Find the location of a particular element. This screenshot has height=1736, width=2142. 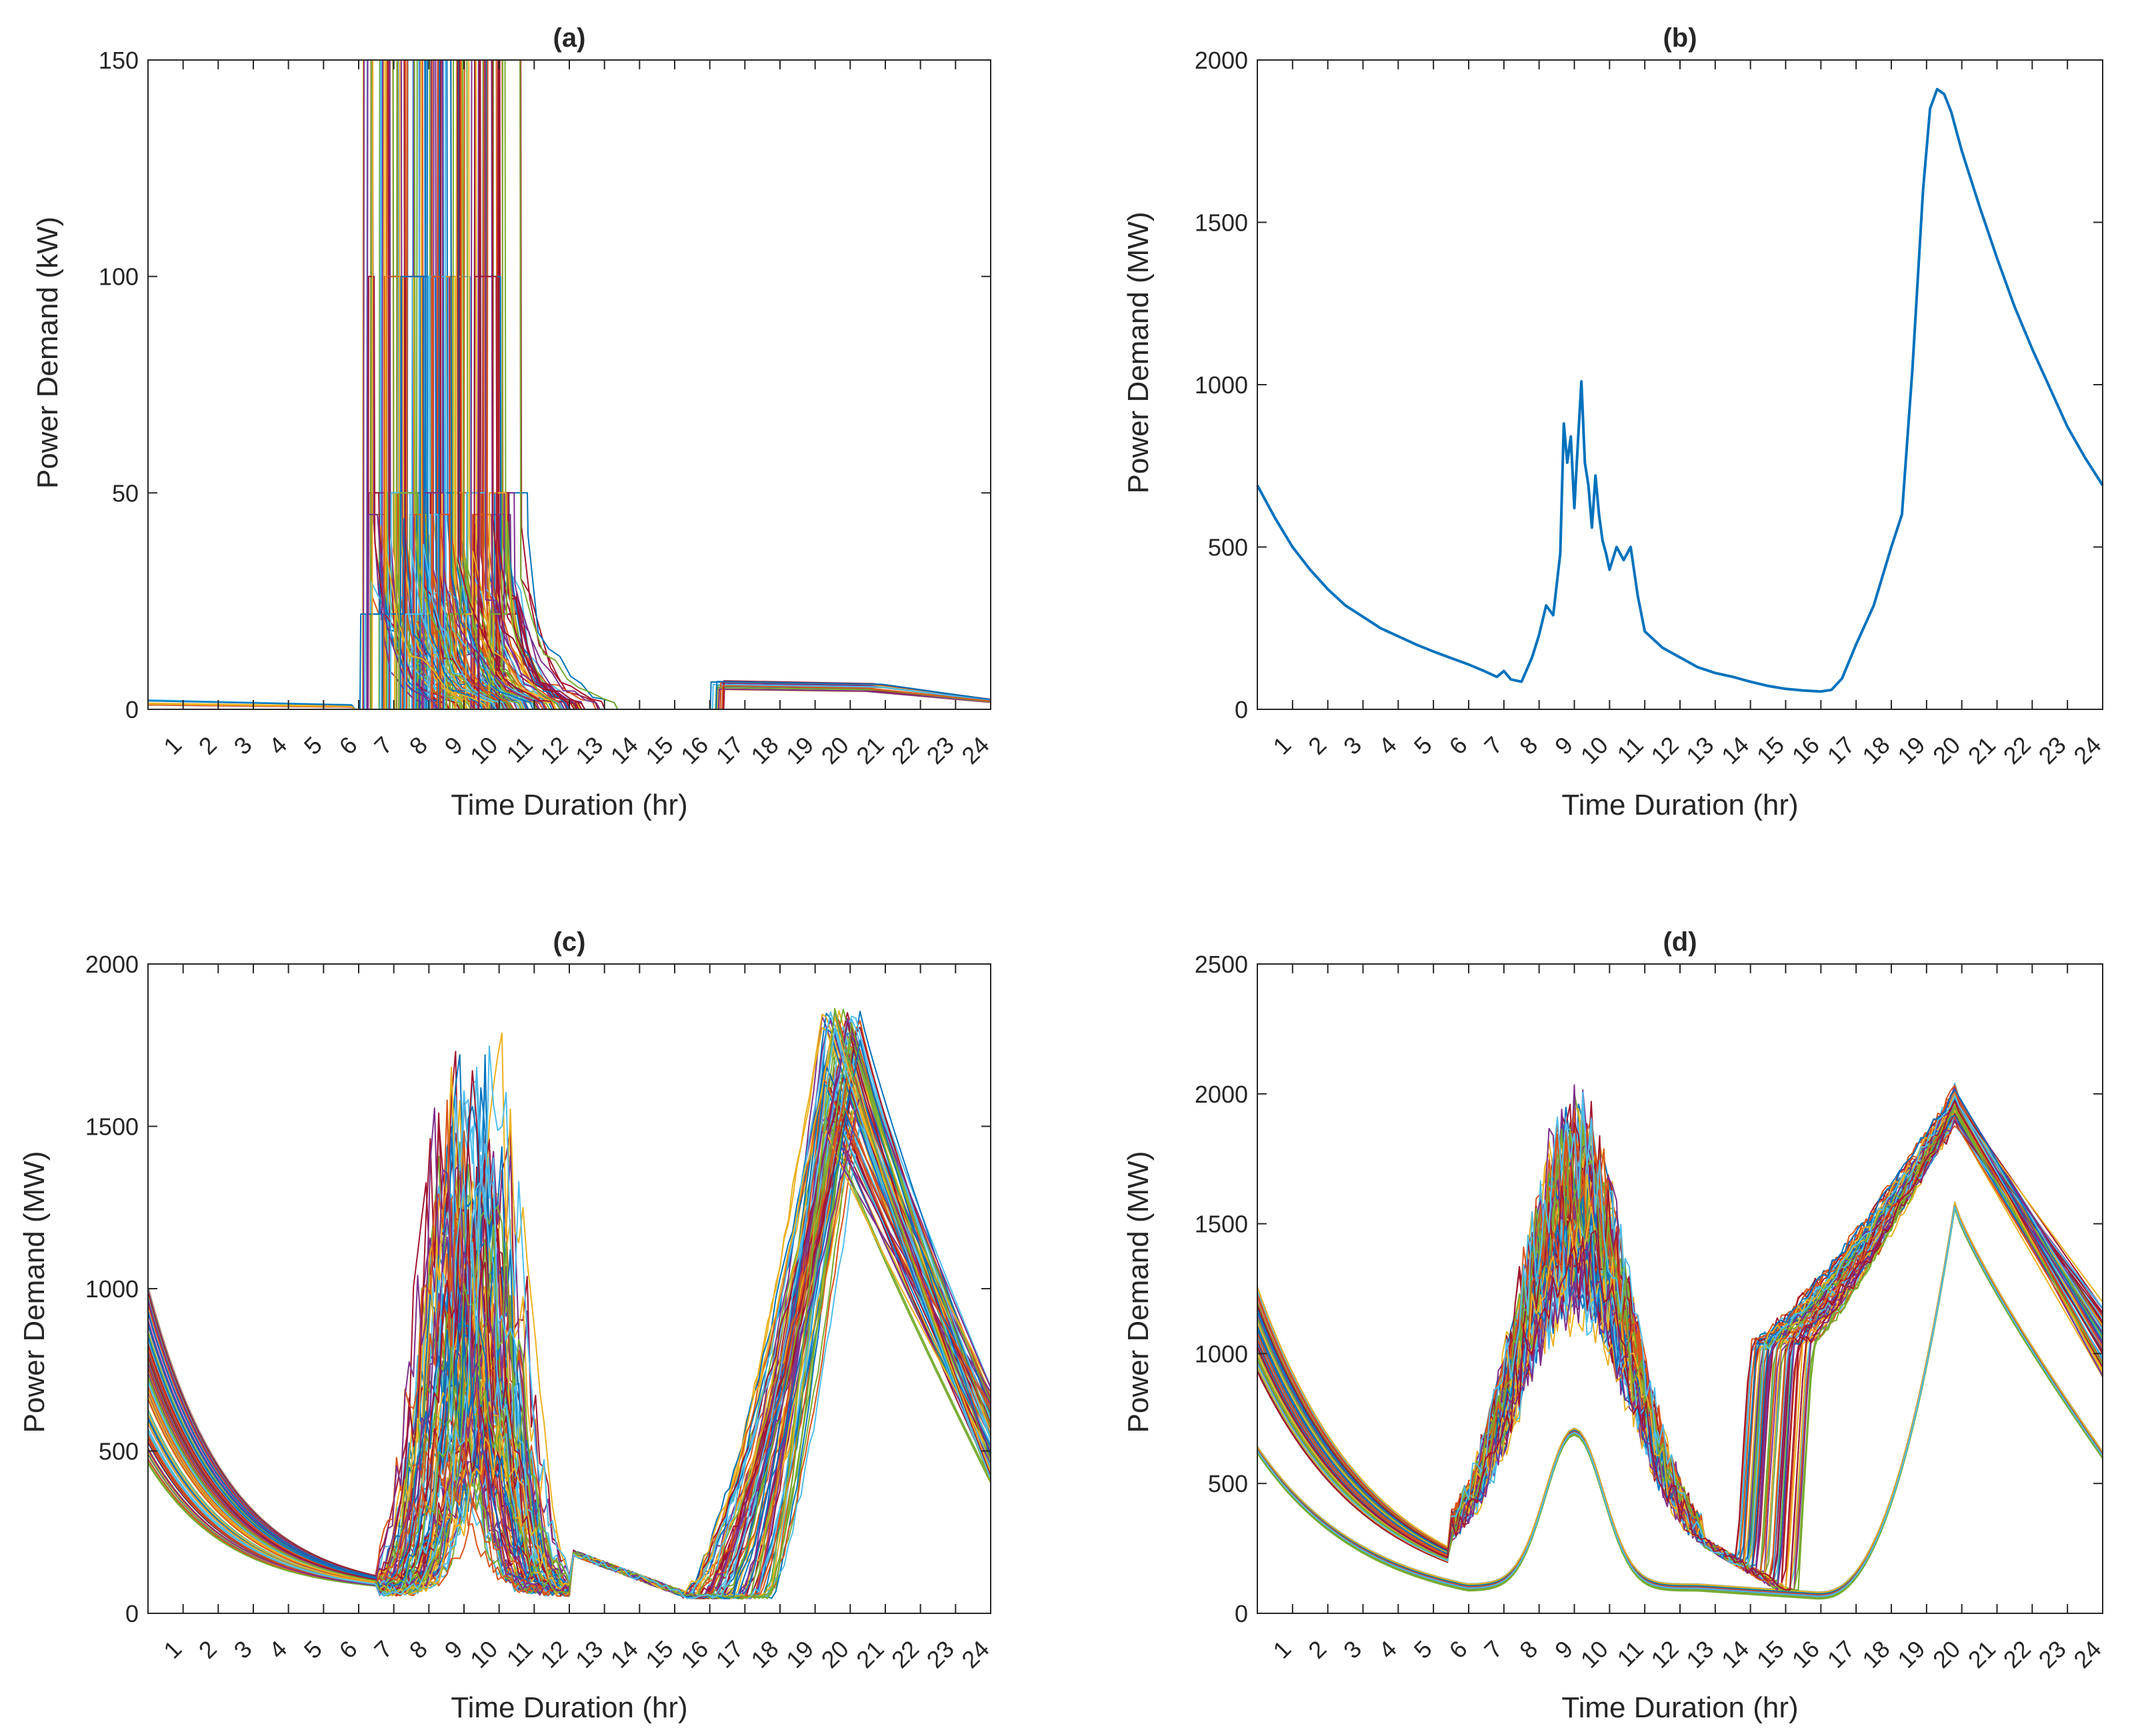

panel-c-xtick-label: 14 is located at coordinates (624, 1654).